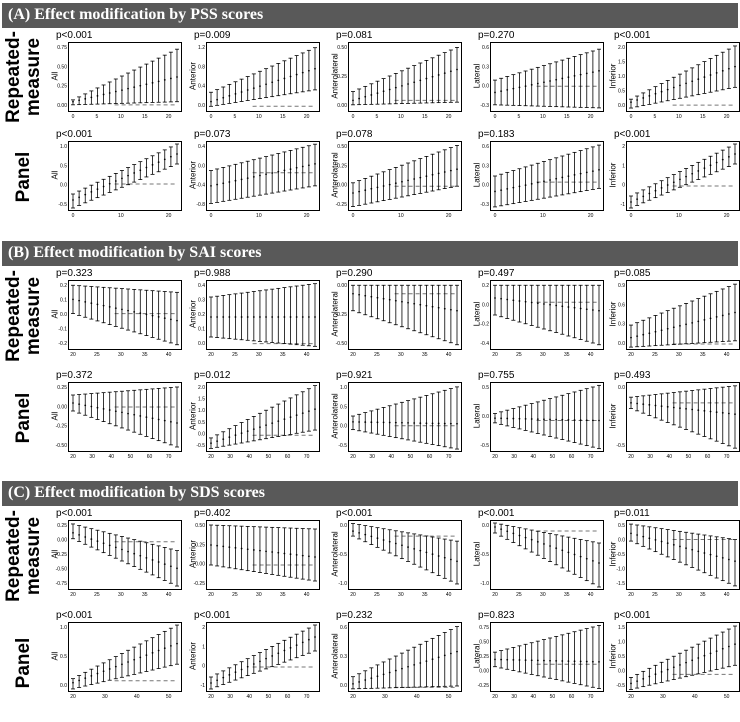 The height and width of the screenshot is (722, 740). I want to click on x-tick-label: 50, so click(131, 457).